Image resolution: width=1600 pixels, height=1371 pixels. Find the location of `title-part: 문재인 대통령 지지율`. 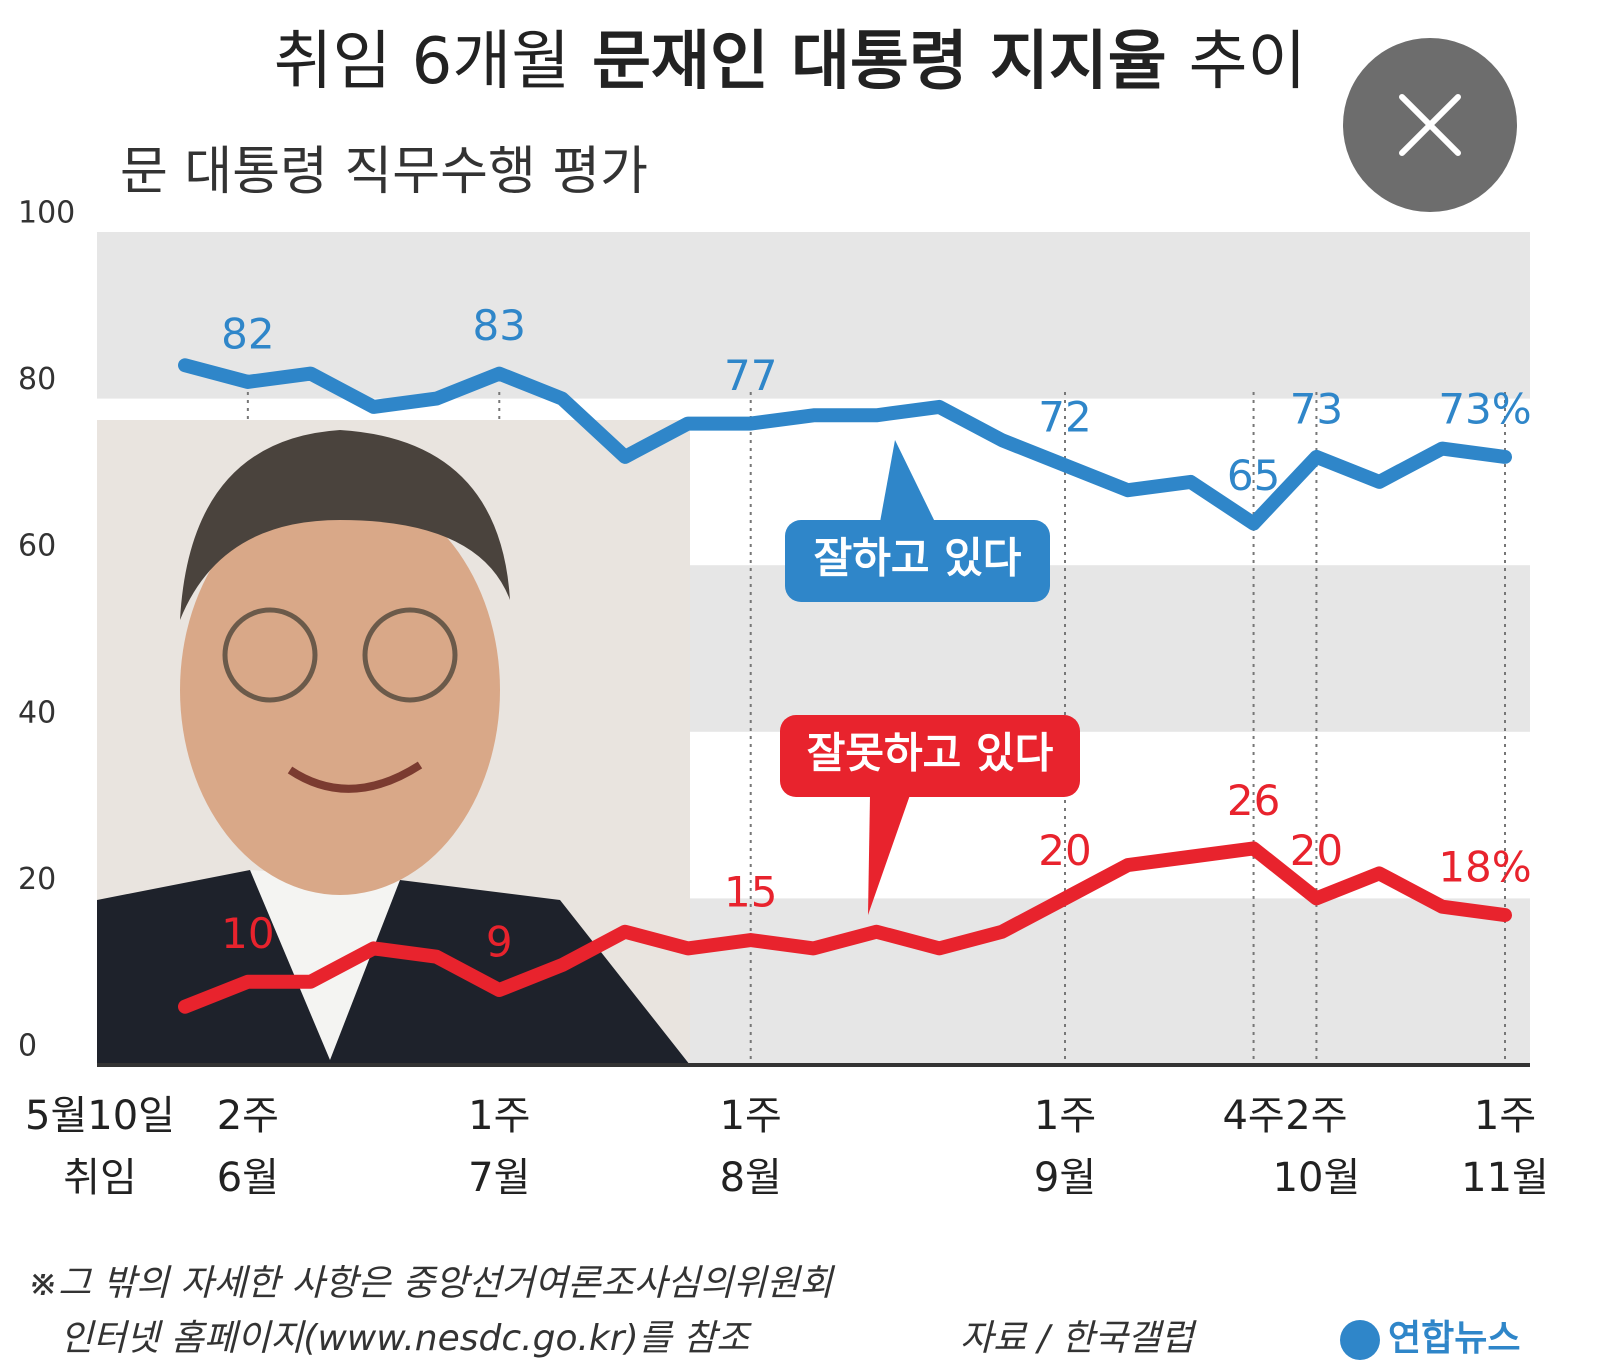

title-part: 문재인 대통령 지지율 is located at coordinates (879, 62).